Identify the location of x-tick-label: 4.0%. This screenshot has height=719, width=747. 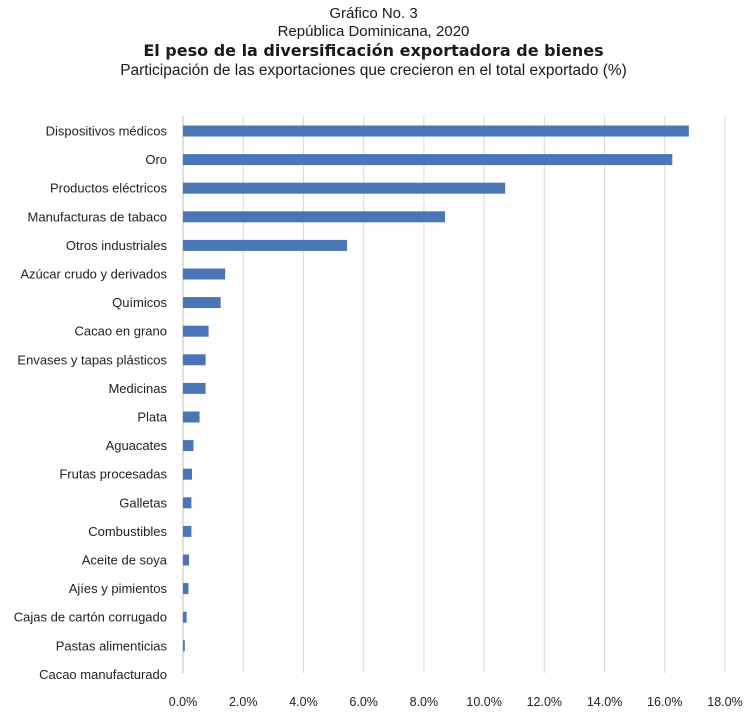
(303, 702).